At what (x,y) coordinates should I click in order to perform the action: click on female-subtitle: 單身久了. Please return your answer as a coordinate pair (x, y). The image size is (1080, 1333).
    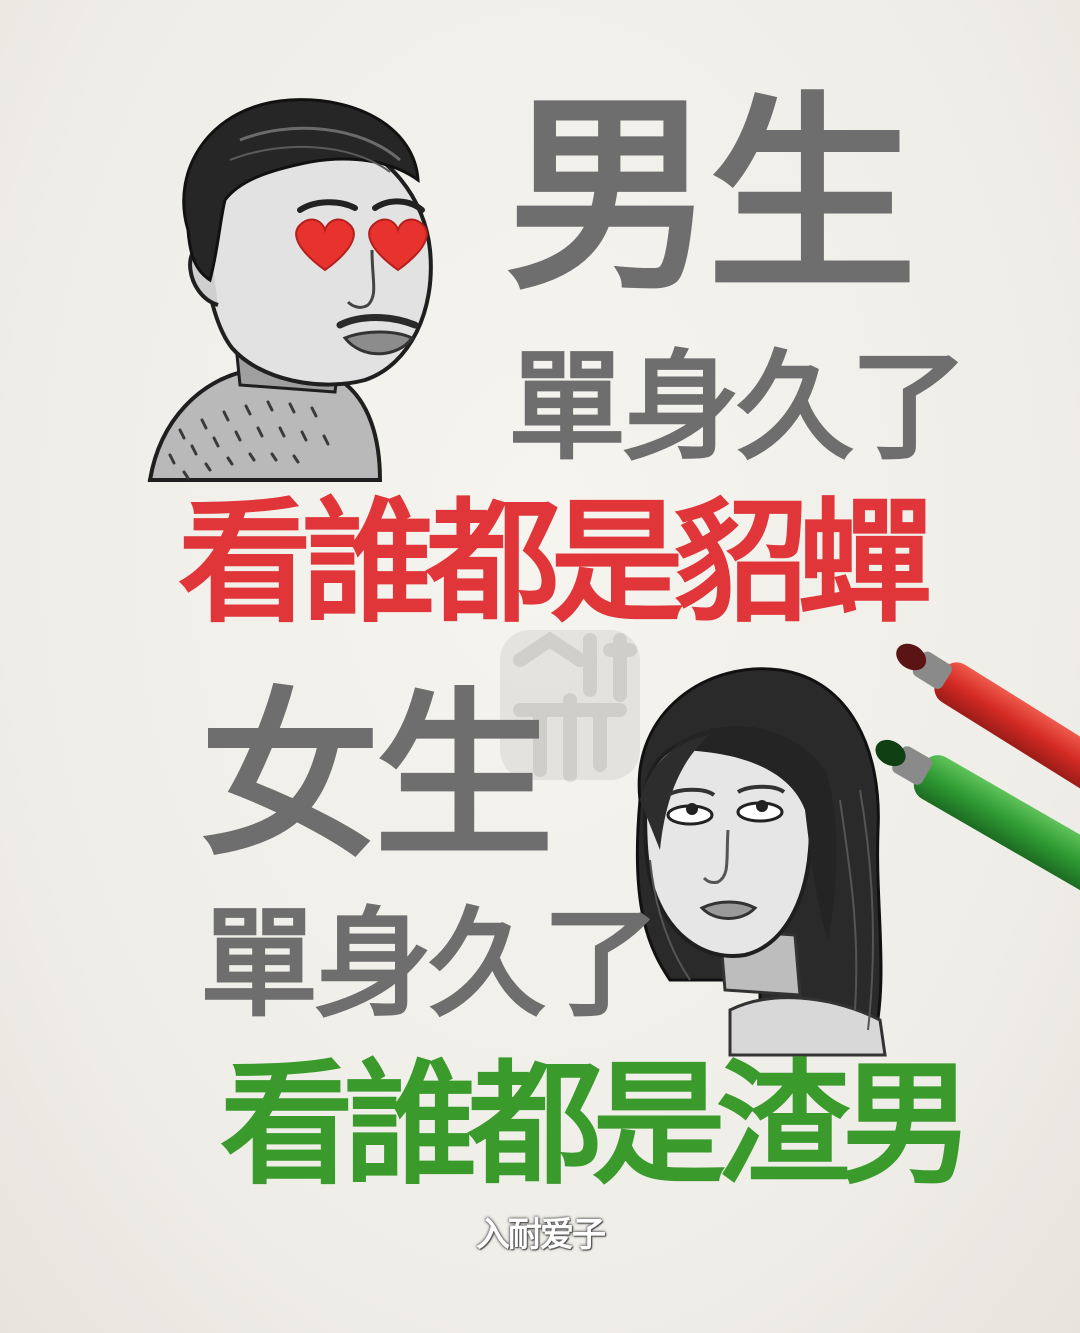
    Looking at the image, I should click on (430, 964).